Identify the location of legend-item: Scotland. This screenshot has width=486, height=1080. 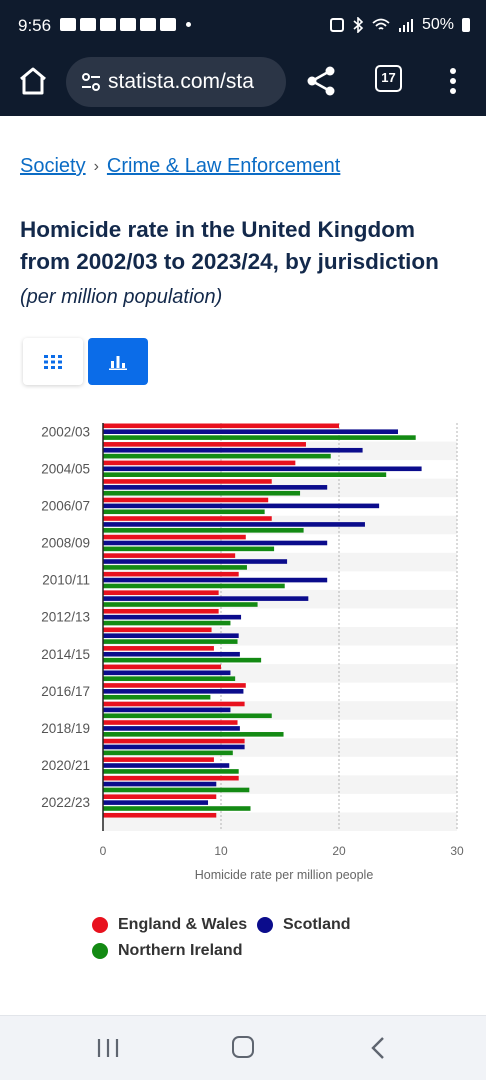
(304, 925).